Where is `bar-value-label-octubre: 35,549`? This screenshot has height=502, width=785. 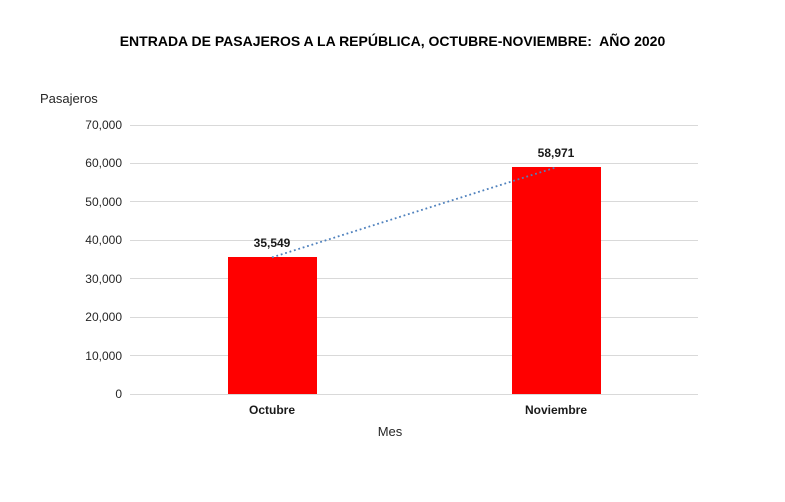
bar-value-label-octubre: 35,549 is located at coordinates (272, 243).